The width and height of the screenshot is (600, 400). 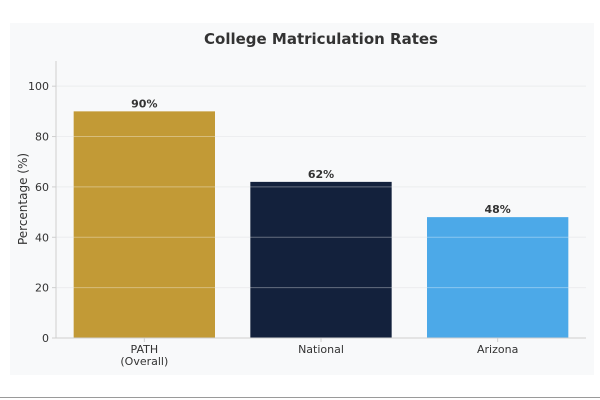 What do you see at coordinates (42, 212) in the screenshot?
I see `y-ticks: 0 20 40 60 80 100` at bounding box center [42, 212].